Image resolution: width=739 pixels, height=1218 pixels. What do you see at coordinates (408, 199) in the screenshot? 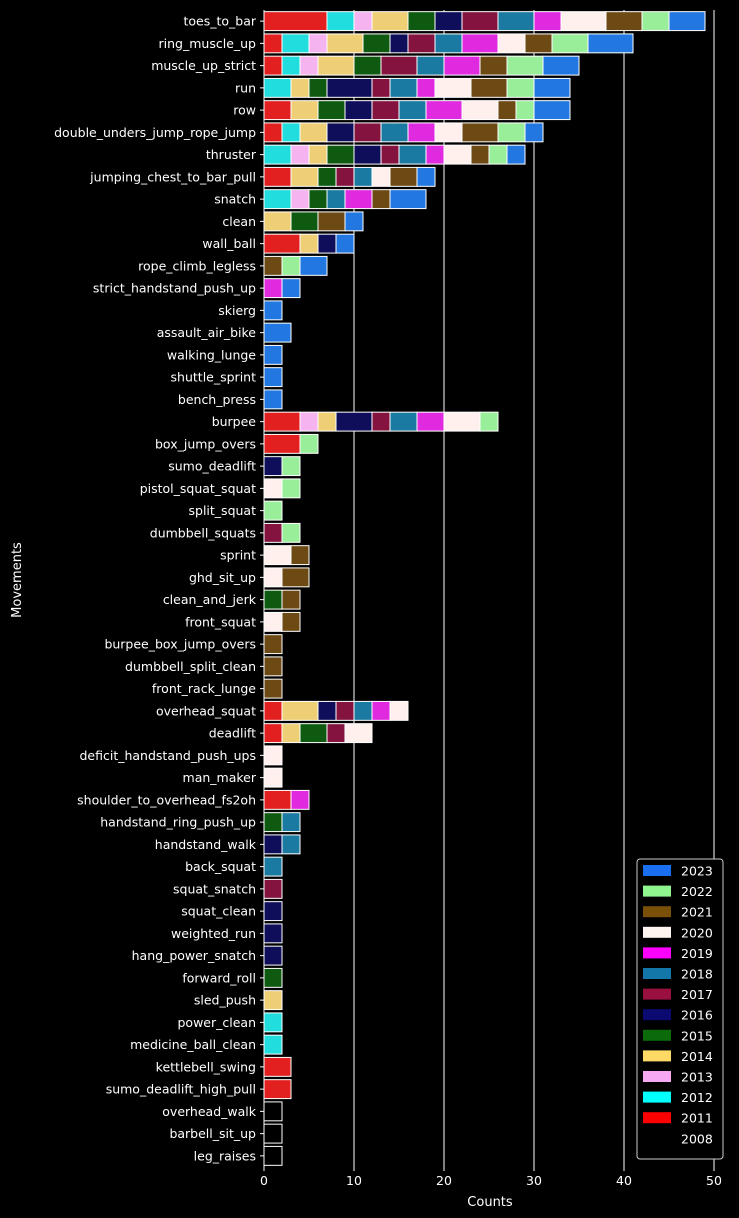
I see `bar-snatch-2023` at bounding box center [408, 199].